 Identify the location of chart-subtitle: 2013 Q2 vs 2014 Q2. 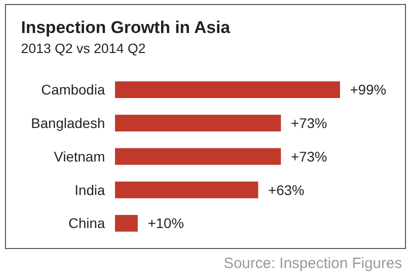
(83, 48).